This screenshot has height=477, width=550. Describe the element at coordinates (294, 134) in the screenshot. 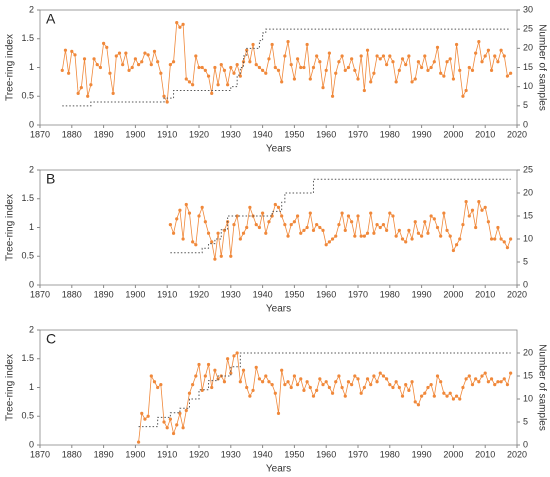

I see `x-tick-label: 1950` at that location.